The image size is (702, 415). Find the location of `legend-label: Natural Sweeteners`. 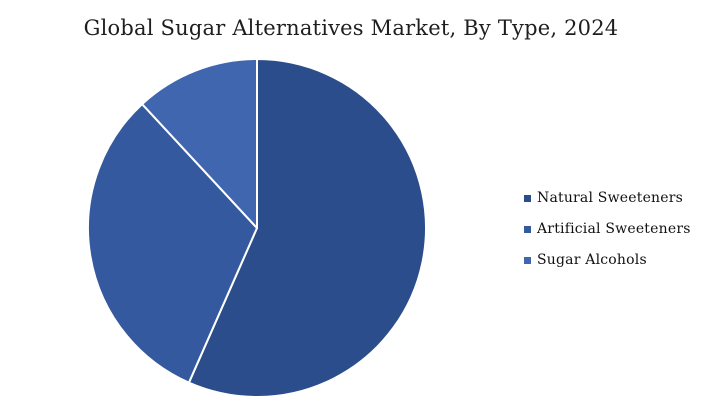

legend-label: Natural Sweeteners is located at coordinates (610, 198).